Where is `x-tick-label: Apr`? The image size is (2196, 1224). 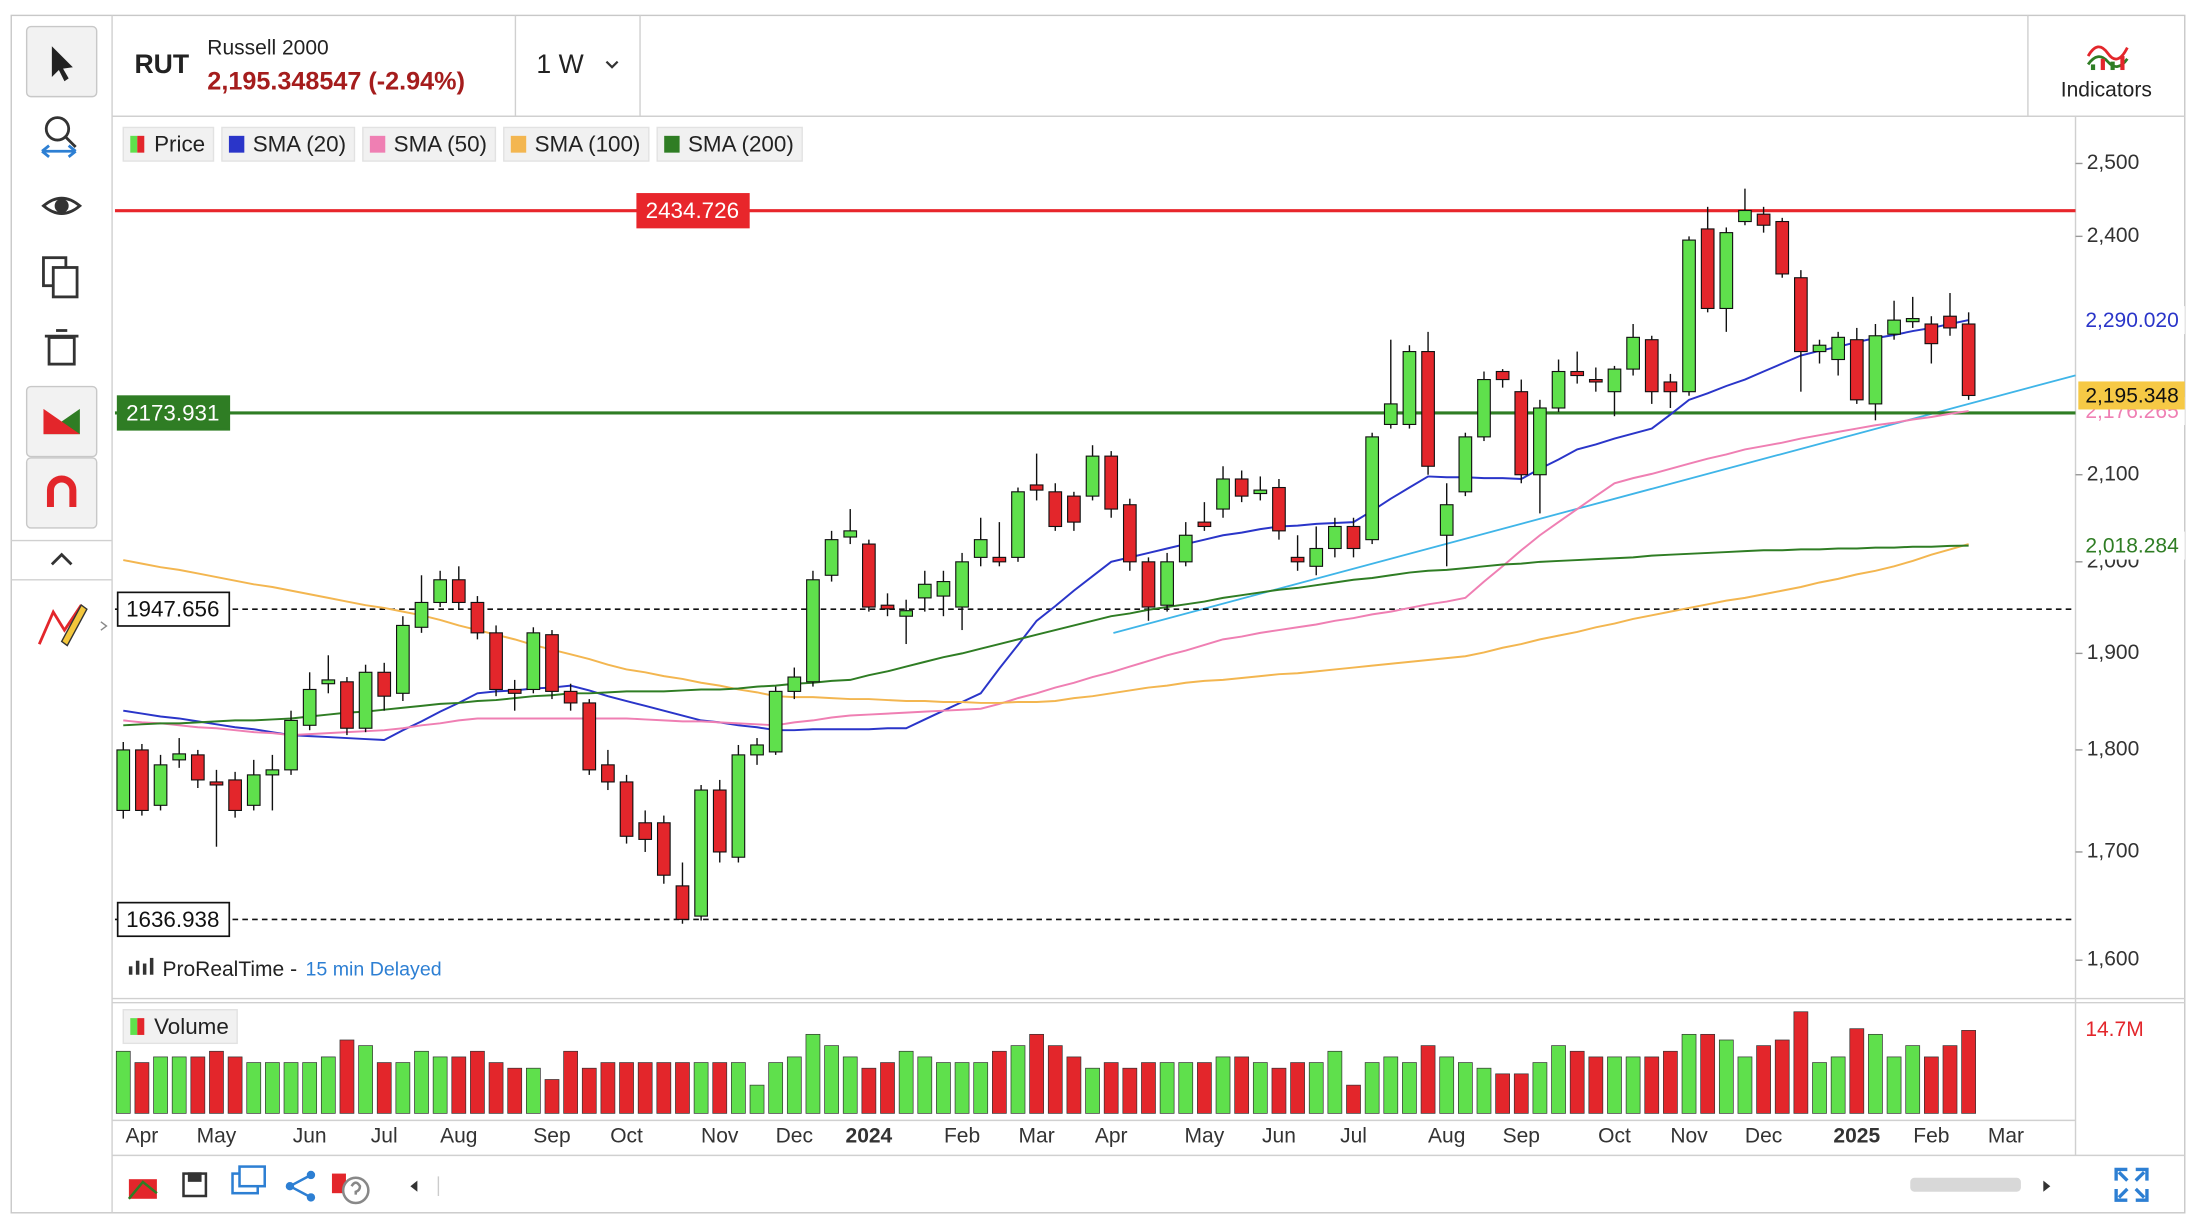 x-tick-label: Apr is located at coordinates (142, 1136).